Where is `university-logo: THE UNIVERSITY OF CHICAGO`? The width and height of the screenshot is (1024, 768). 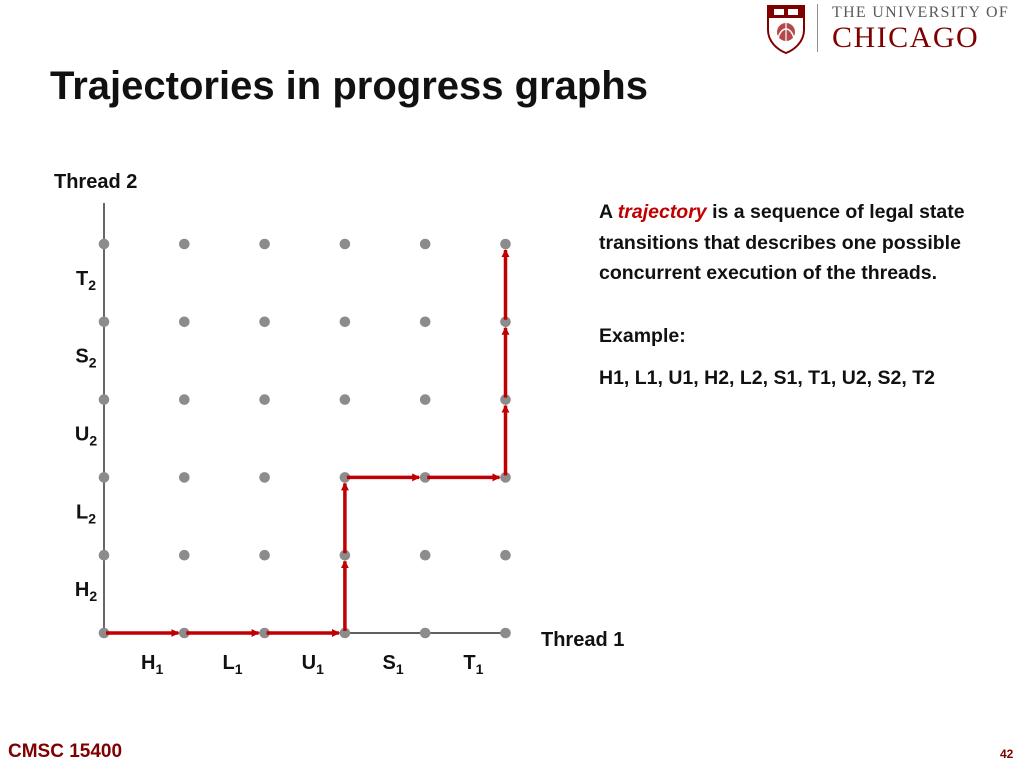
university-logo: THE UNIVERSITY OF CHICAGO is located at coordinates (895, 29).